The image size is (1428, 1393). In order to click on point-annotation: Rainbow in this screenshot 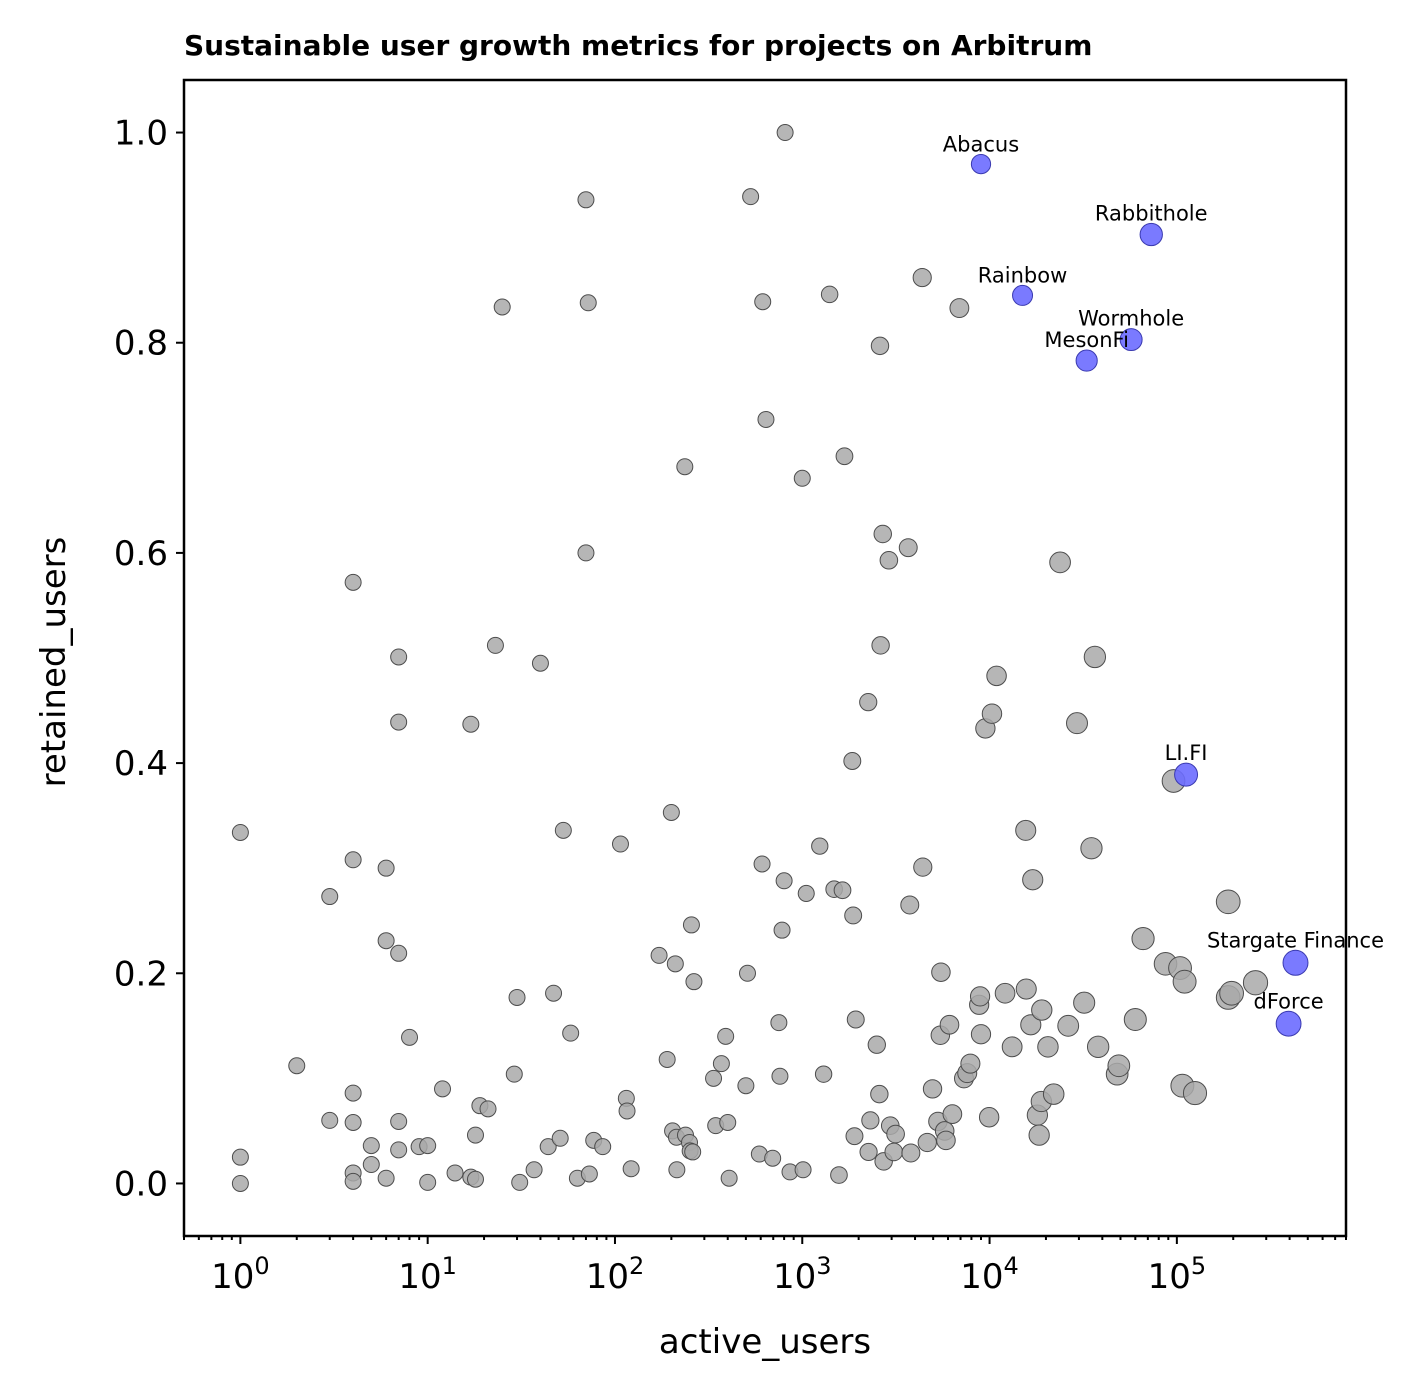, I will do `click(1023, 275)`.